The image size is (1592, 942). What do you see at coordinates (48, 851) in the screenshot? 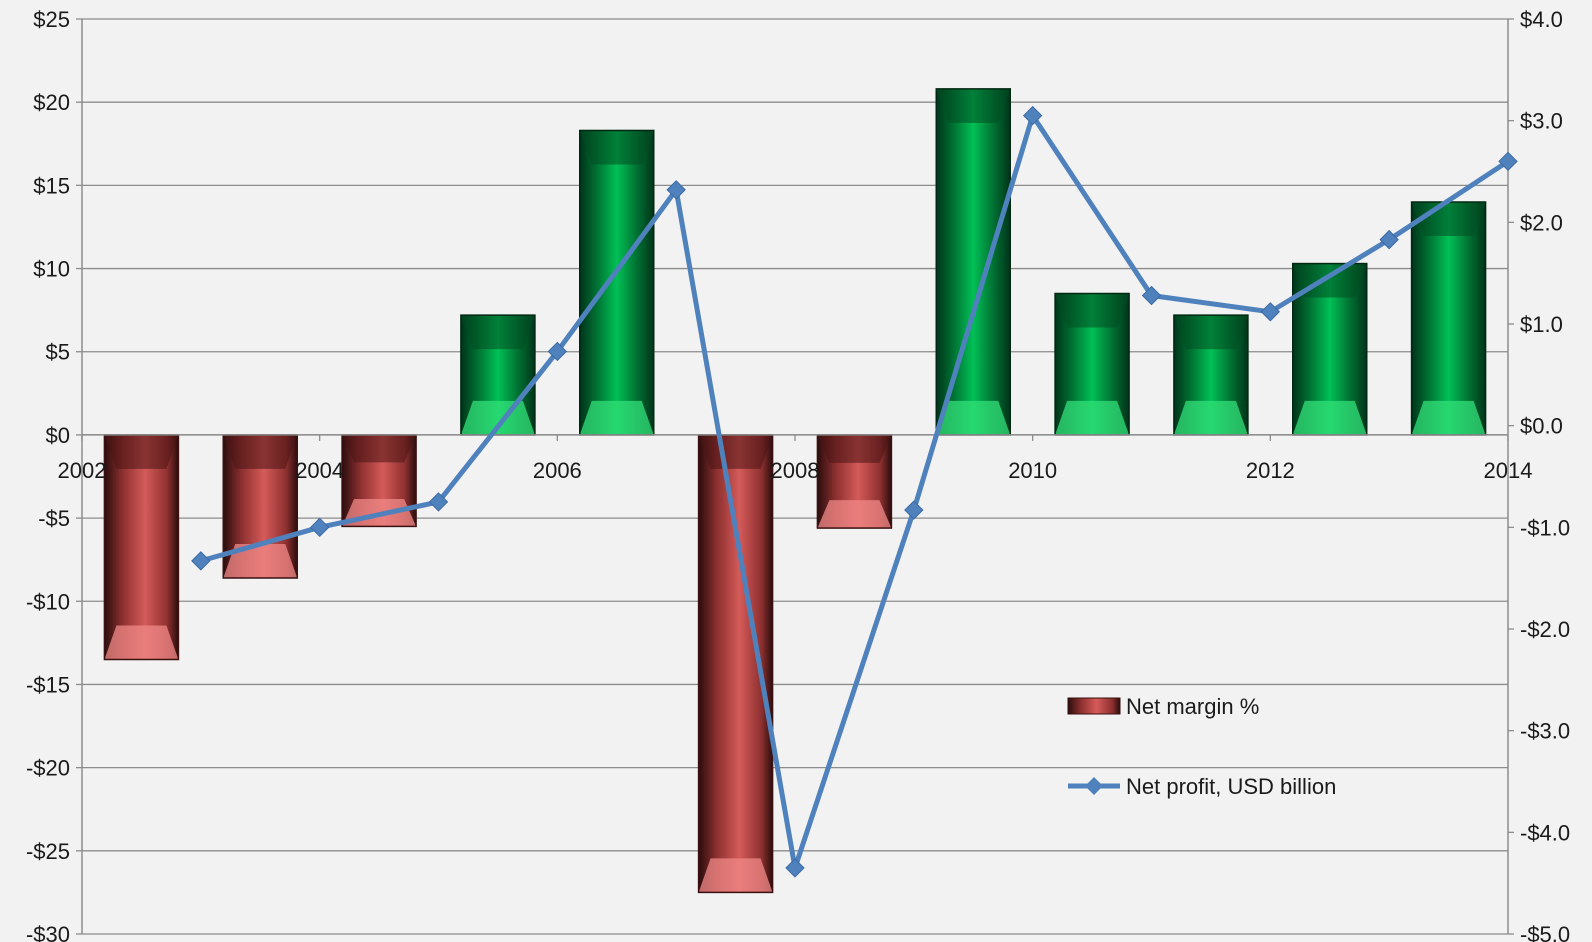
I see `left-tick-label: -$25` at bounding box center [48, 851].